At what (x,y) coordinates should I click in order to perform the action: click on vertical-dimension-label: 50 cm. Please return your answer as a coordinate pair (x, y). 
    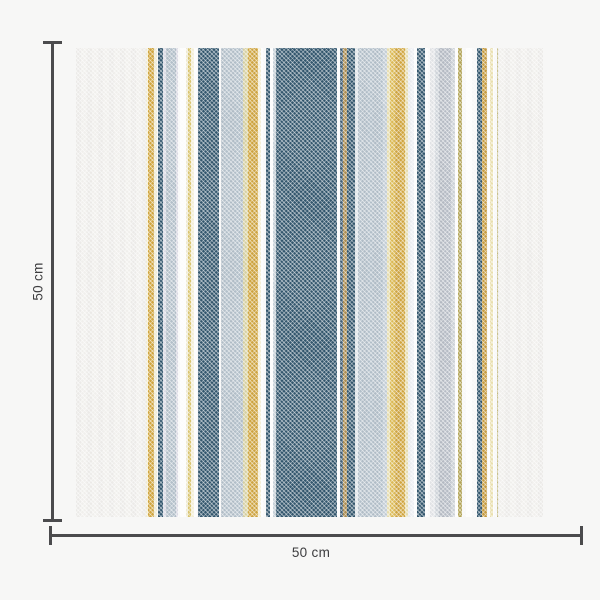
    Looking at the image, I should click on (38, 281).